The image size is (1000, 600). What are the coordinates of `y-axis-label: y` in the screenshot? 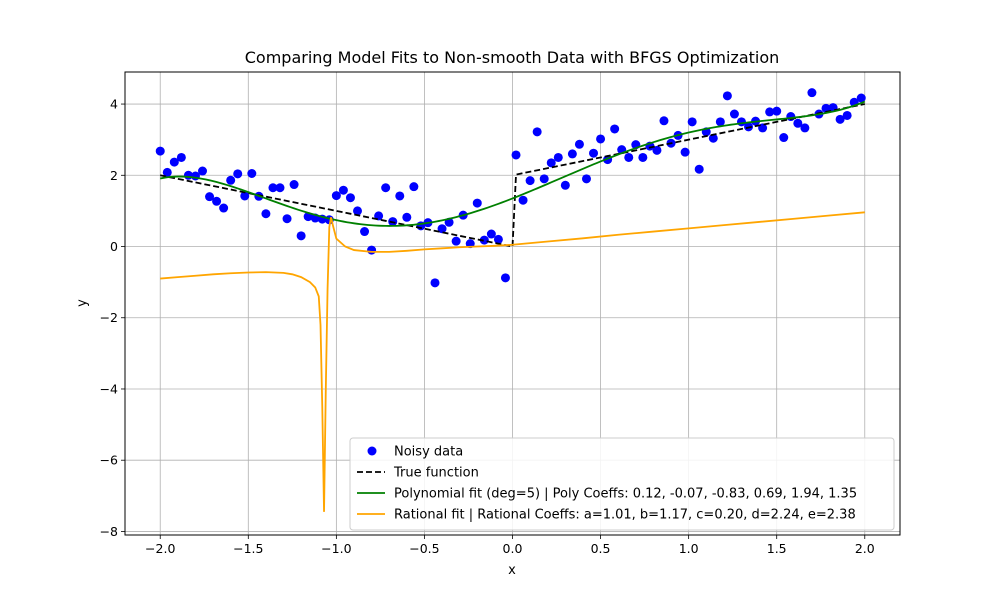 It's located at (82, 303).